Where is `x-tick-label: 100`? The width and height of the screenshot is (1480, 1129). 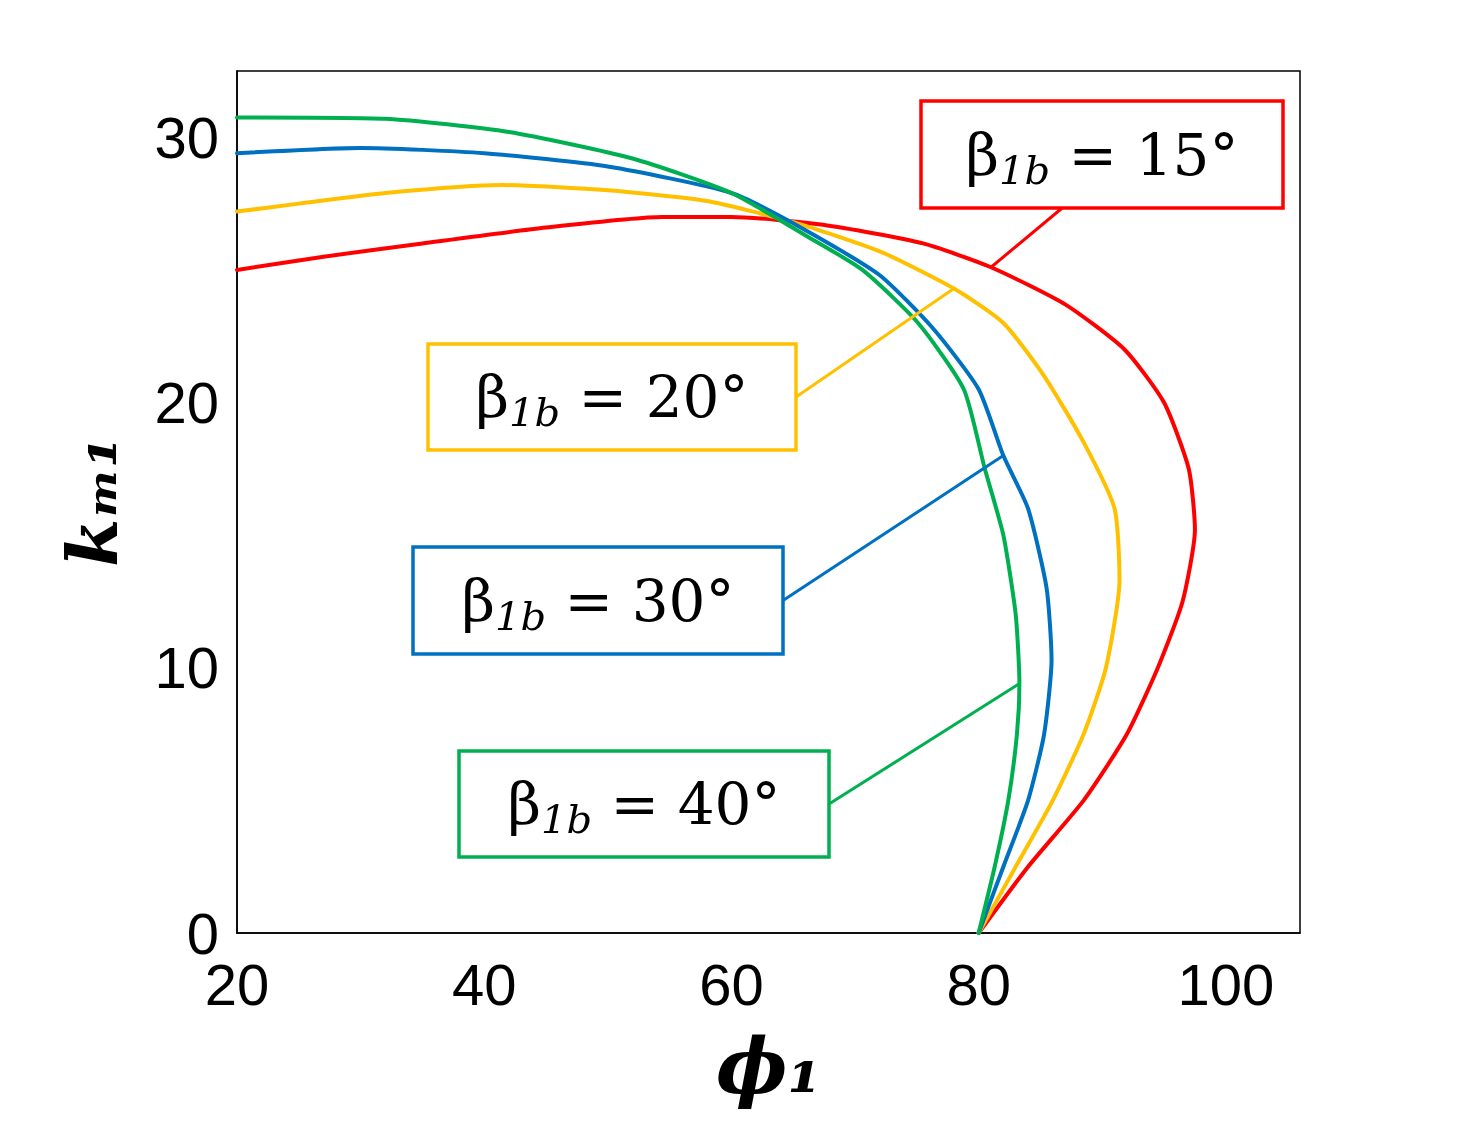 x-tick-label: 100 is located at coordinates (1226, 984).